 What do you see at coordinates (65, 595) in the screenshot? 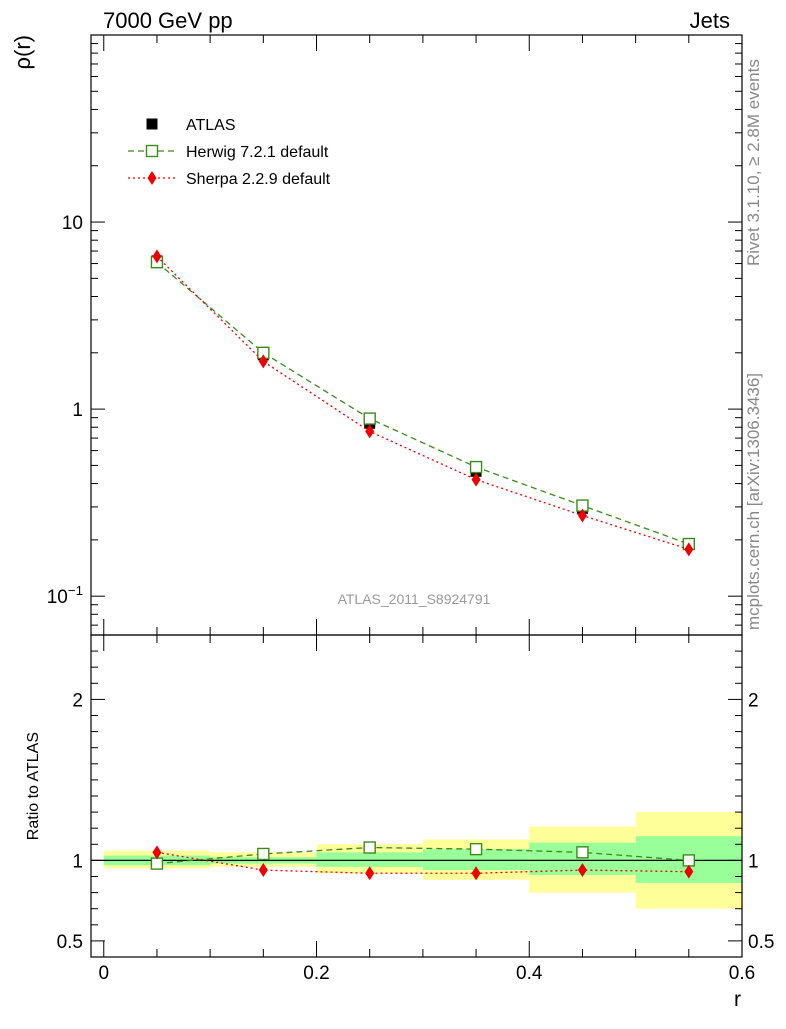
I see `top-y-tick-label-2: 10−1` at bounding box center [65, 595].